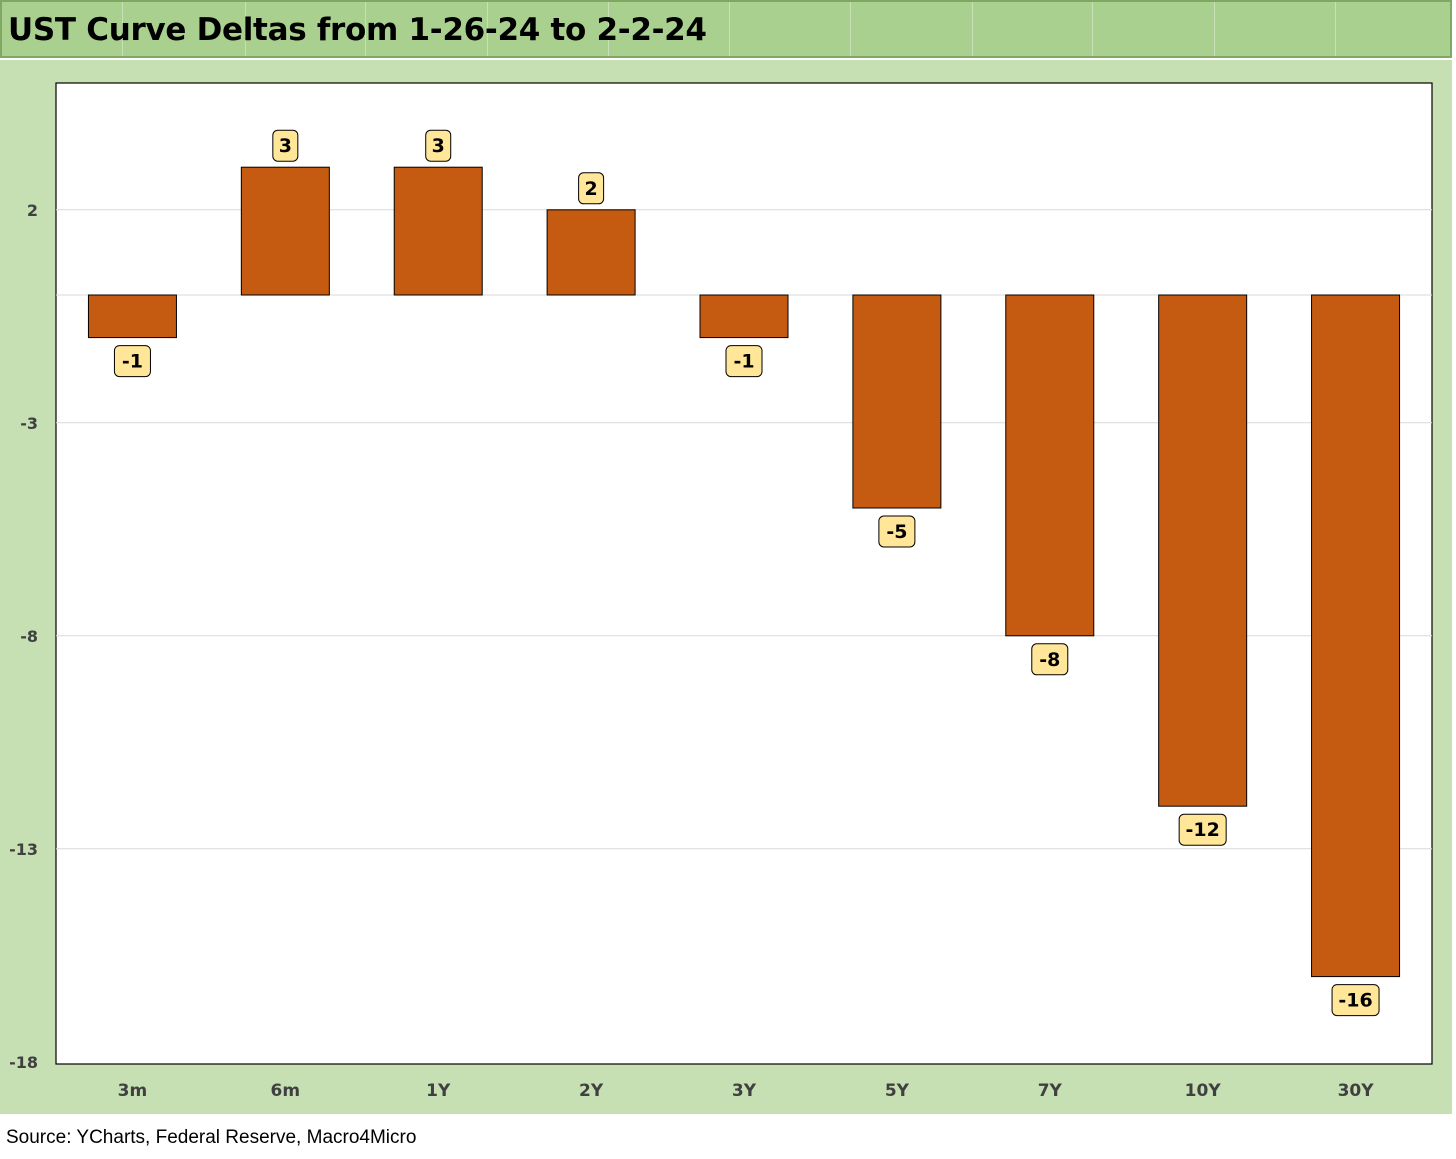  I want to click on bar-3m, so click(132, 316).